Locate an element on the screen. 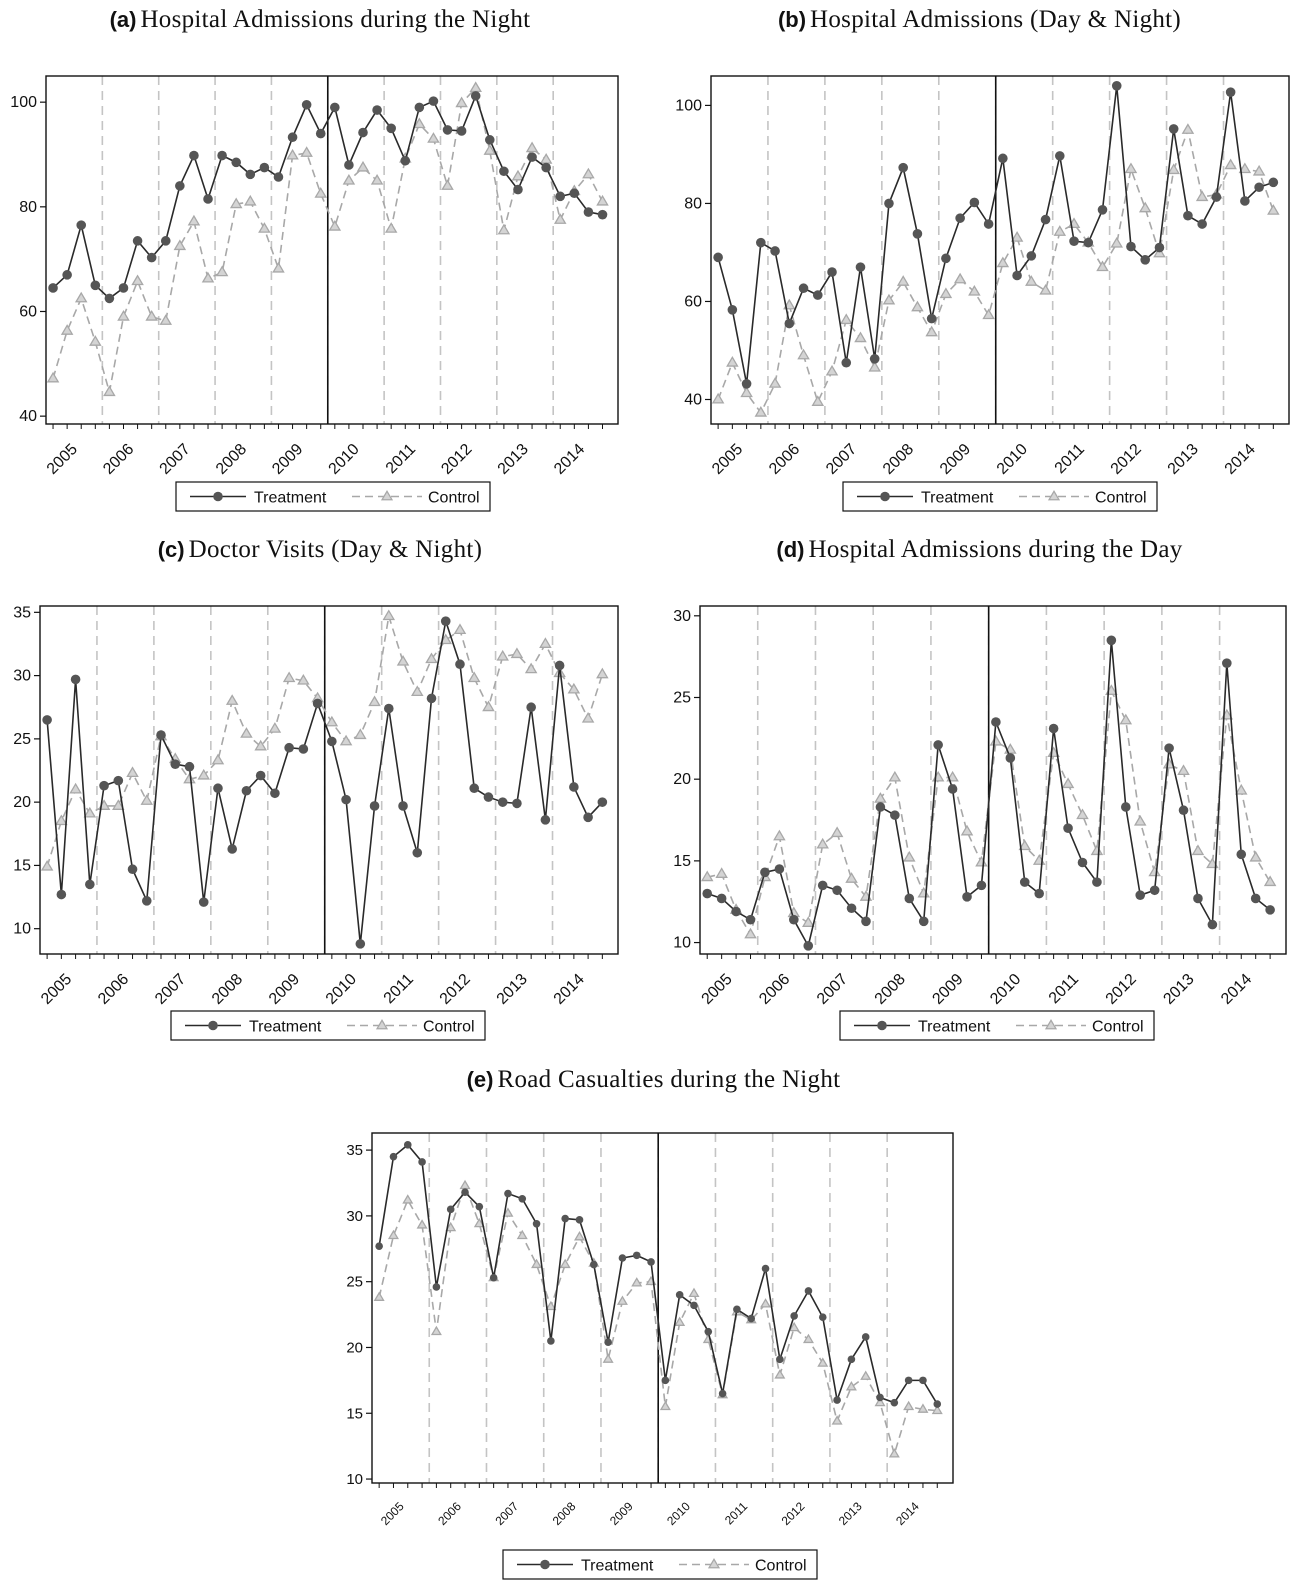  y-tick-label: 60 is located at coordinates (693, 301).